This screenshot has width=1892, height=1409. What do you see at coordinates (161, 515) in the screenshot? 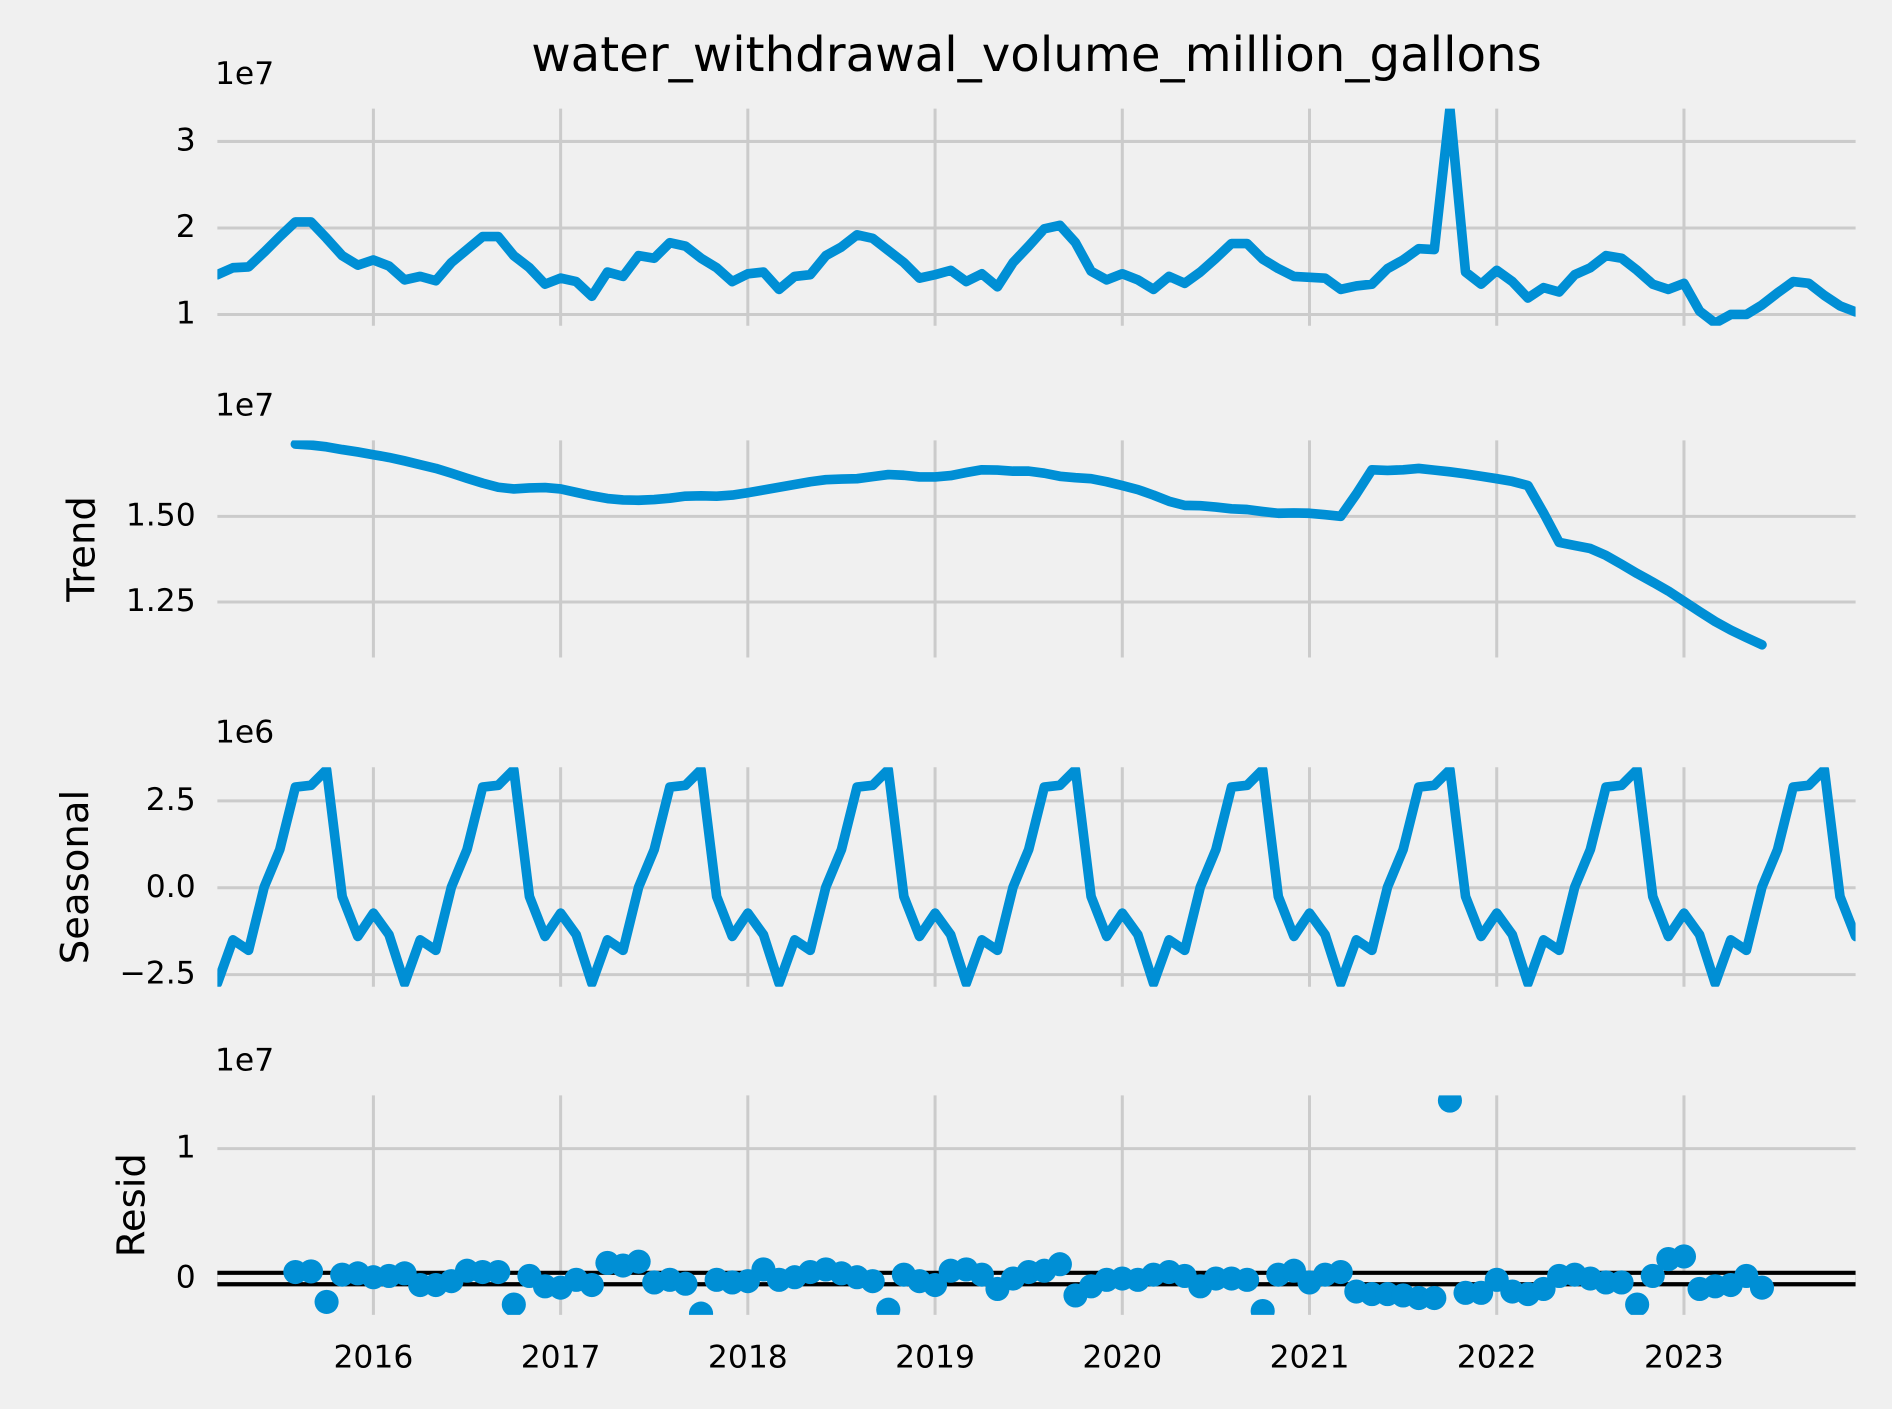
I see `y-tick-label: 1.50` at bounding box center [161, 515].